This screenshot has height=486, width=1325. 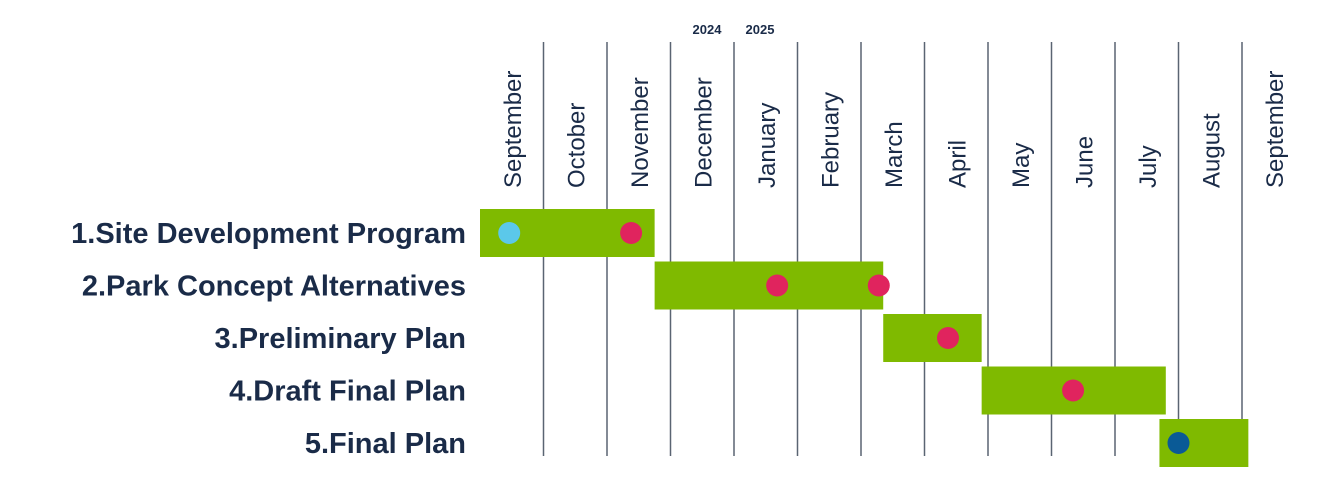 I want to click on task-label: 2.Park Concept Alternatives, so click(x=274, y=287).